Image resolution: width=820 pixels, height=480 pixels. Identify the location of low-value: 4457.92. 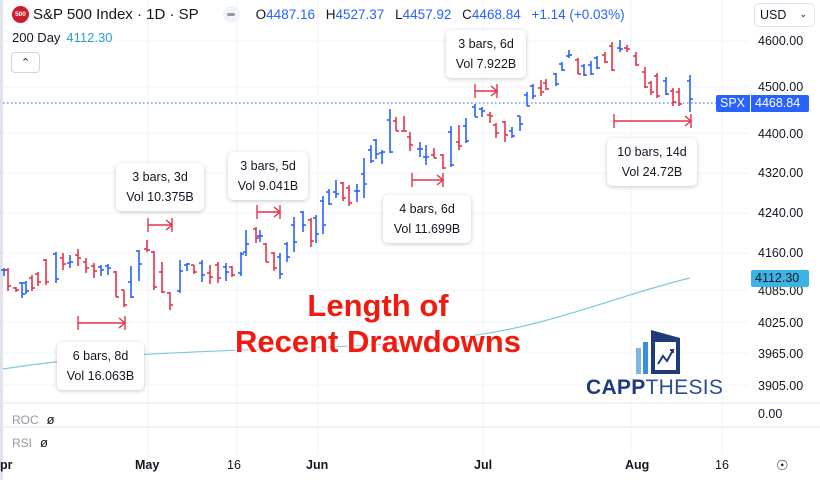
(427, 14).